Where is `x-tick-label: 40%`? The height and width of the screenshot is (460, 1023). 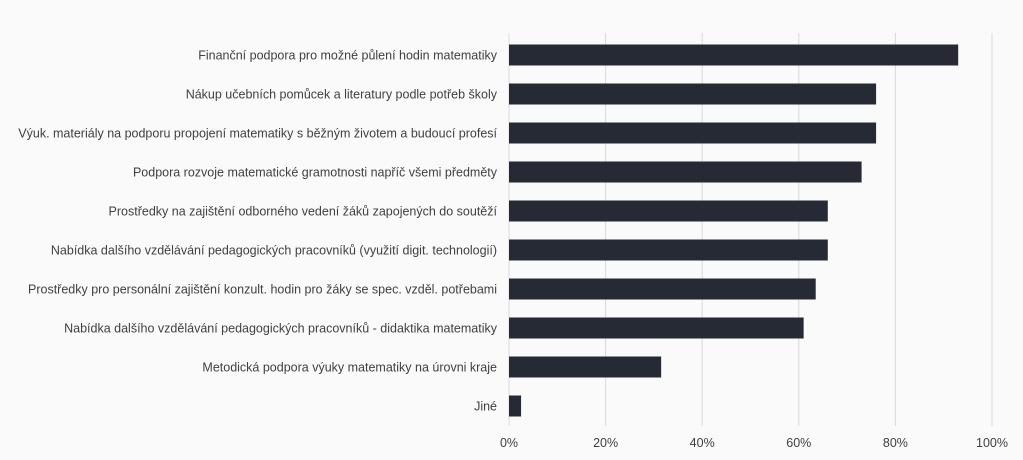 x-tick-label: 40% is located at coordinates (702, 443).